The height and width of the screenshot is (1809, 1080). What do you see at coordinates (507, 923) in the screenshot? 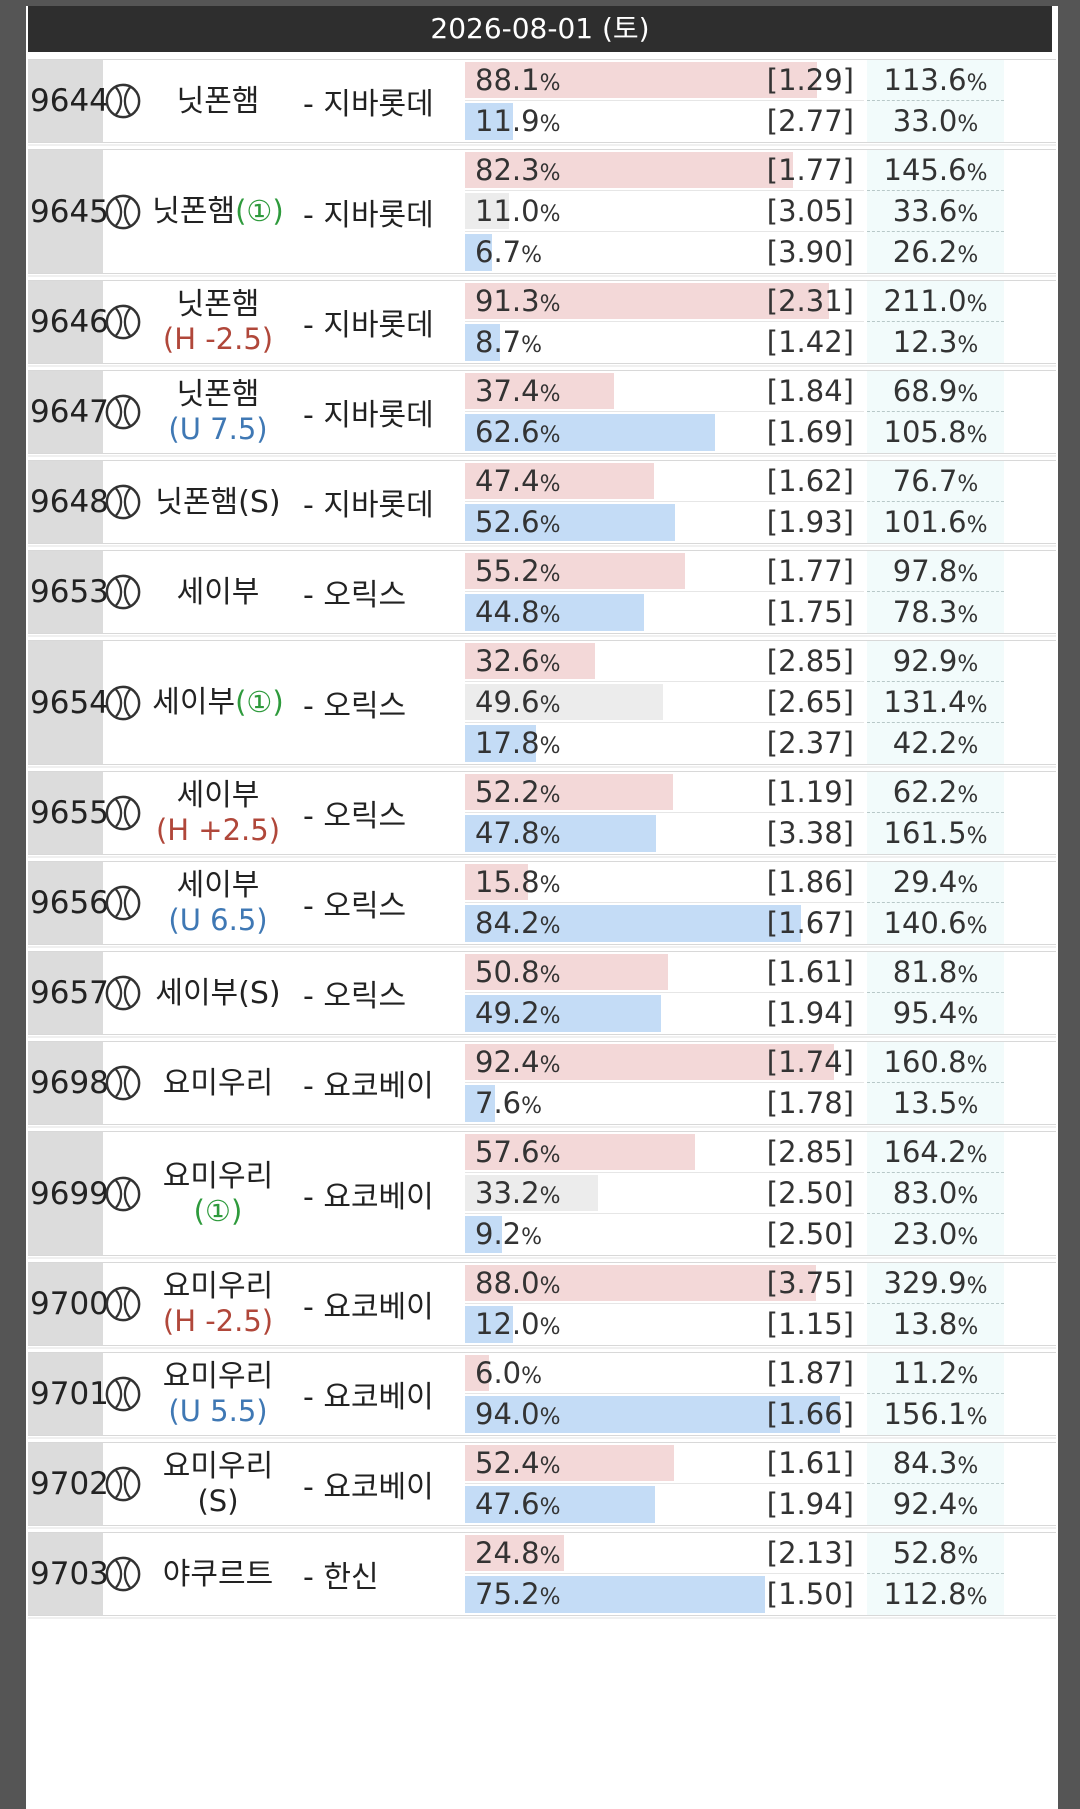
I see `percent-value: 84.2` at bounding box center [507, 923].